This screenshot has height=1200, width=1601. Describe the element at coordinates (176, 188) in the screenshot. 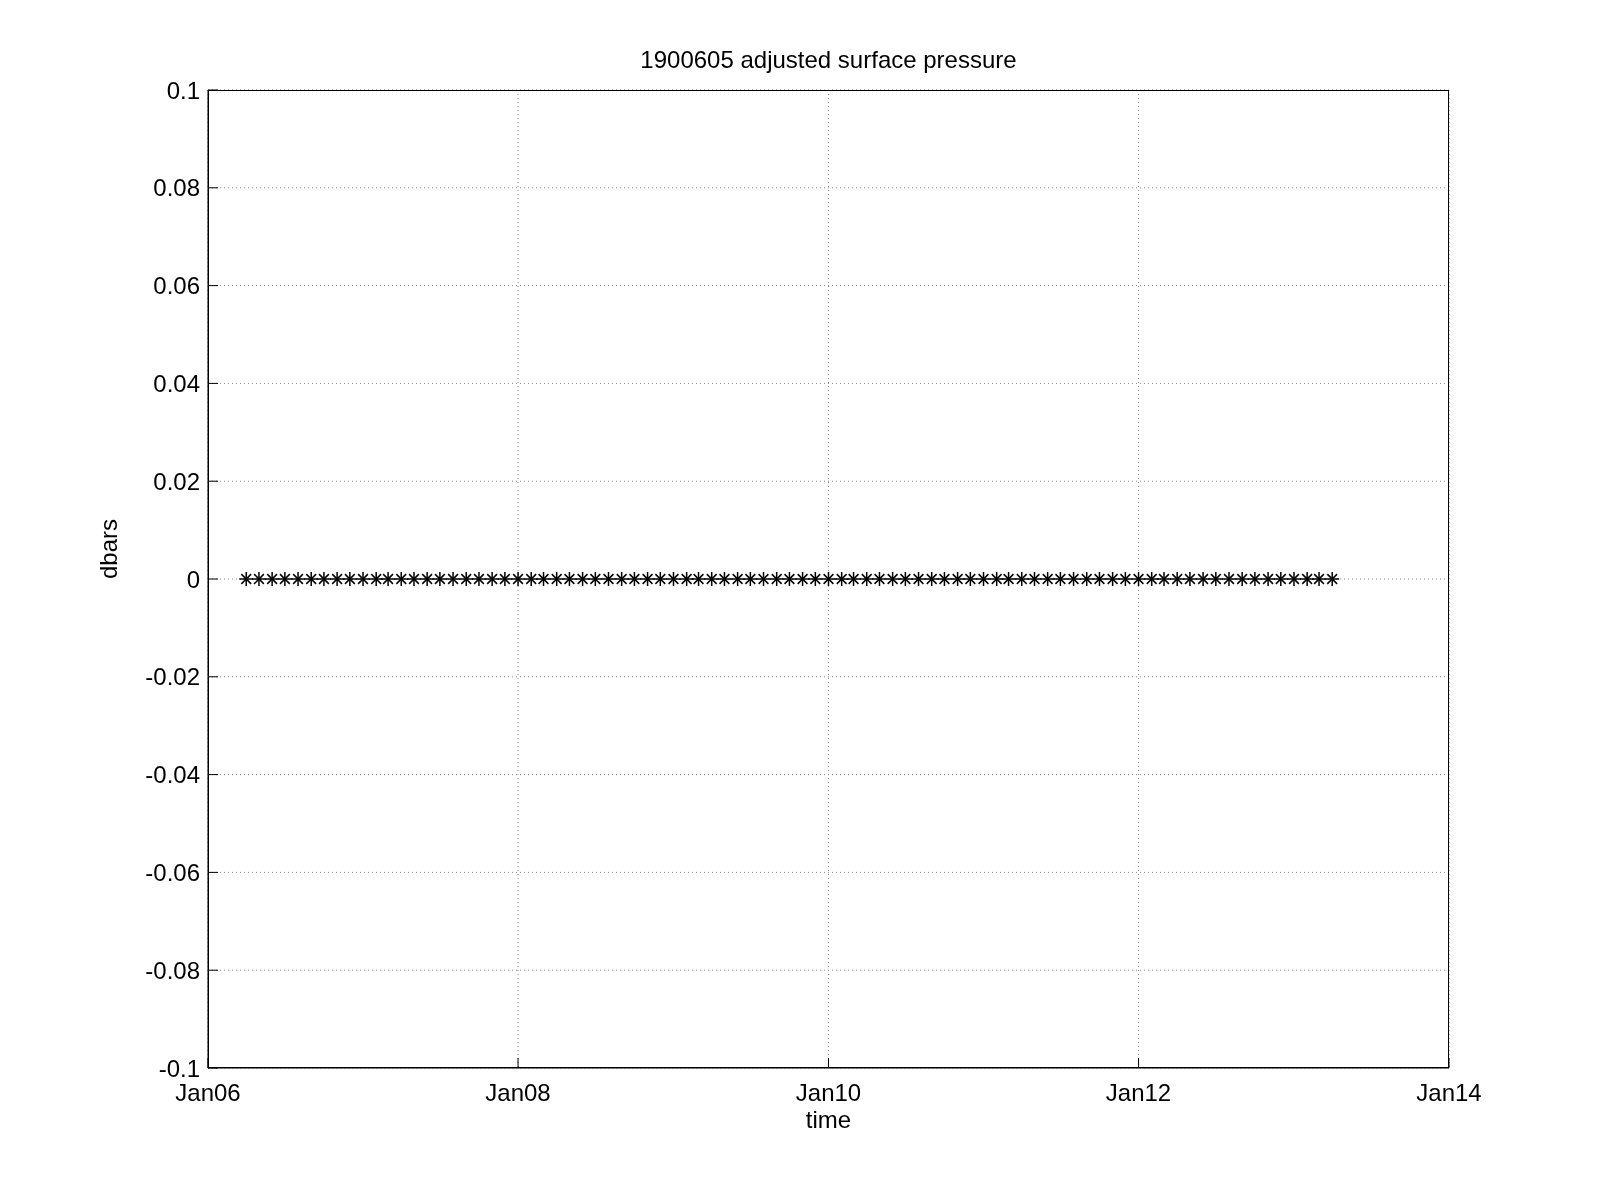

I see `y-tick-label: 0.08` at that location.